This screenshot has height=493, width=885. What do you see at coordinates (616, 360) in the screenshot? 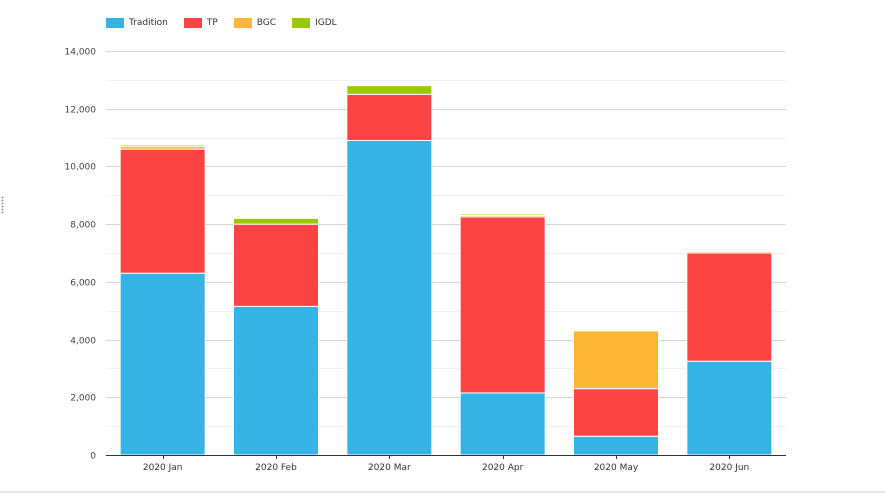
I see `bar-bgc-2020-may` at bounding box center [616, 360].